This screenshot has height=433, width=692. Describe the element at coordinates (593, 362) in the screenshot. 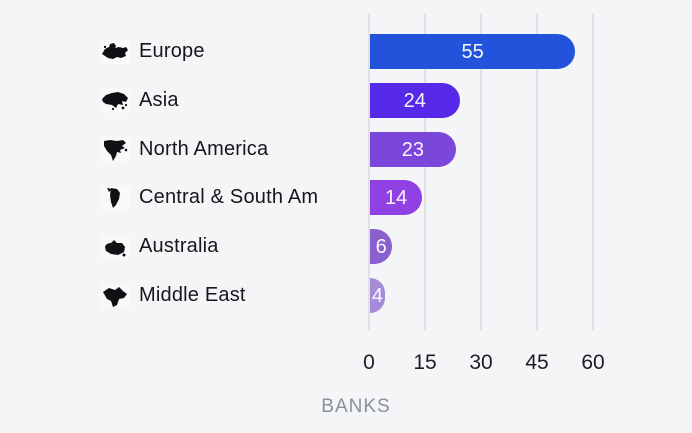

I see `x-tick-label: 60` at that location.